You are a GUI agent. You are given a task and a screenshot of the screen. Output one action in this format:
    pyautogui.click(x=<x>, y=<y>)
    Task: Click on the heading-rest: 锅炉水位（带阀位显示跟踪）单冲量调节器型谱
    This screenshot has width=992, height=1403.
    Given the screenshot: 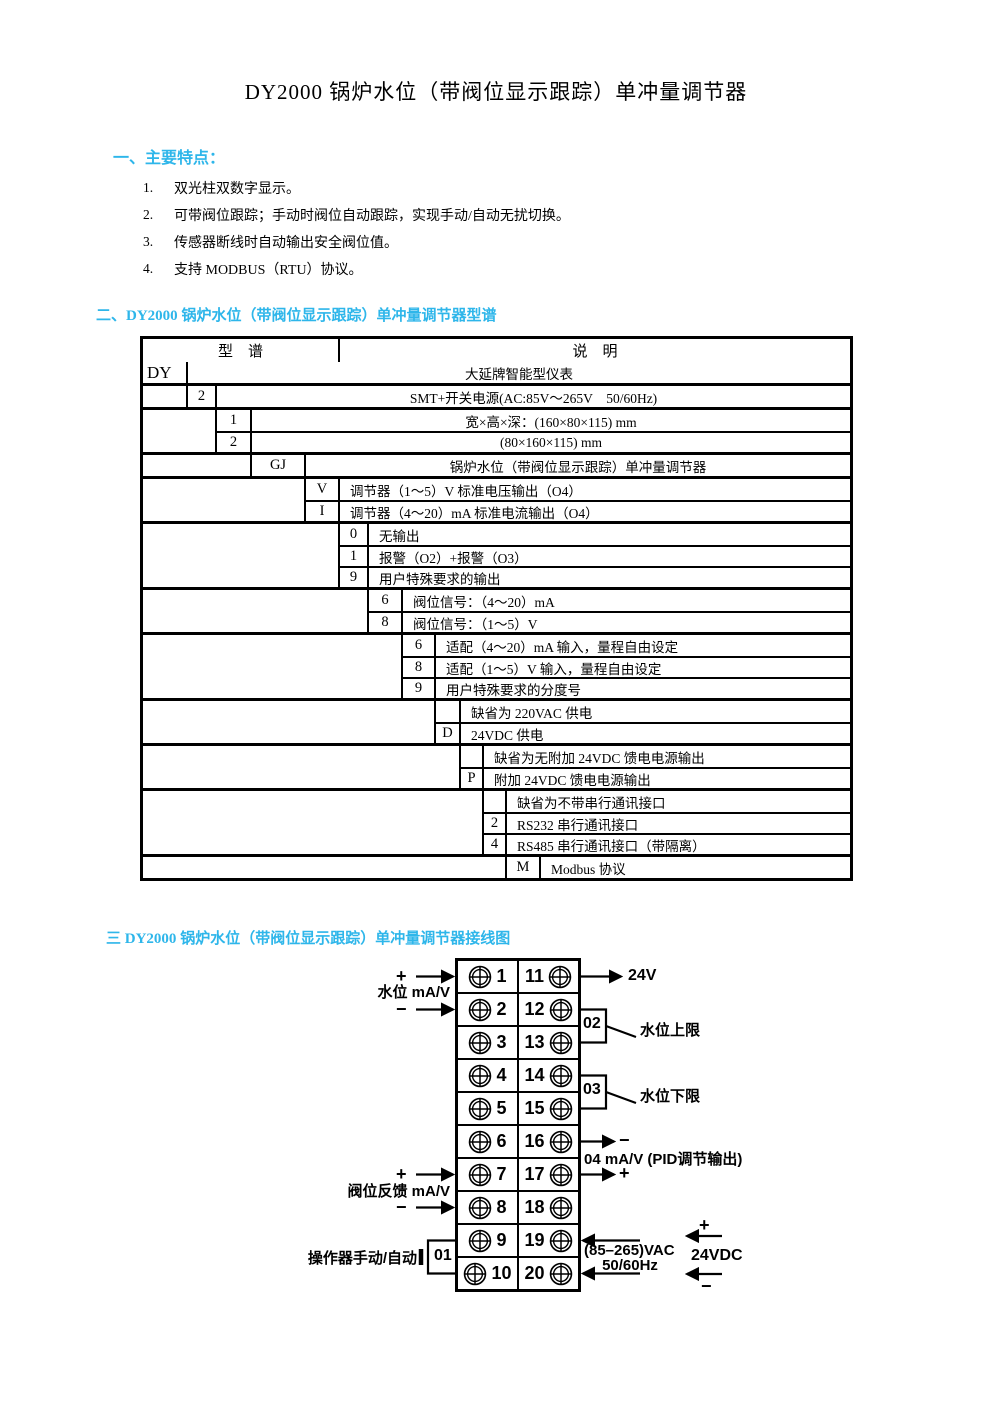 What is the action you would take?
    pyautogui.click(x=337, y=316)
    